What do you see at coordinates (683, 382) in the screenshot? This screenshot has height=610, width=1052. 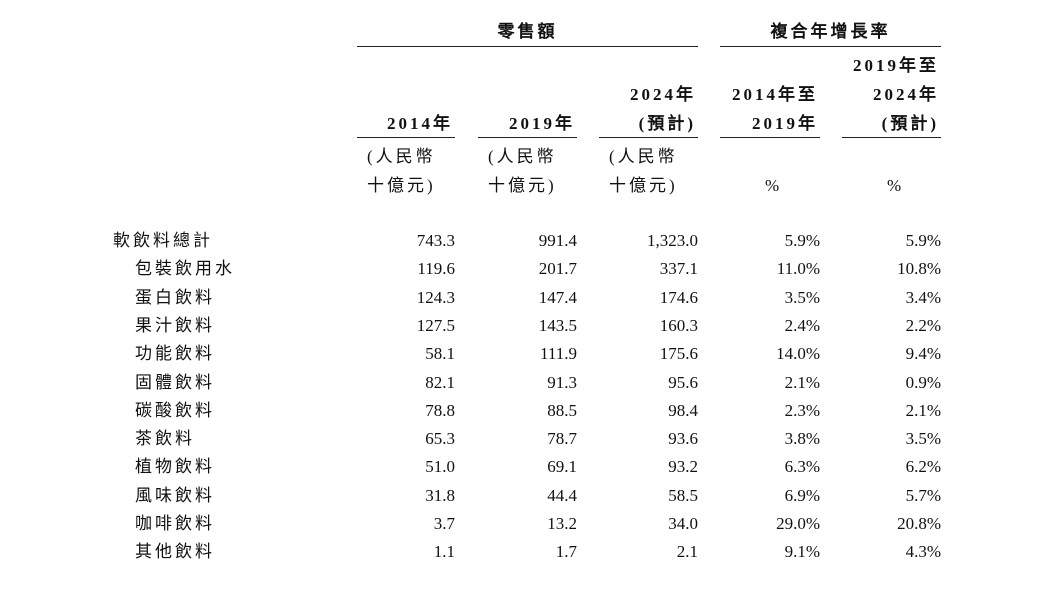 I see `cell: 95.6` at bounding box center [683, 382].